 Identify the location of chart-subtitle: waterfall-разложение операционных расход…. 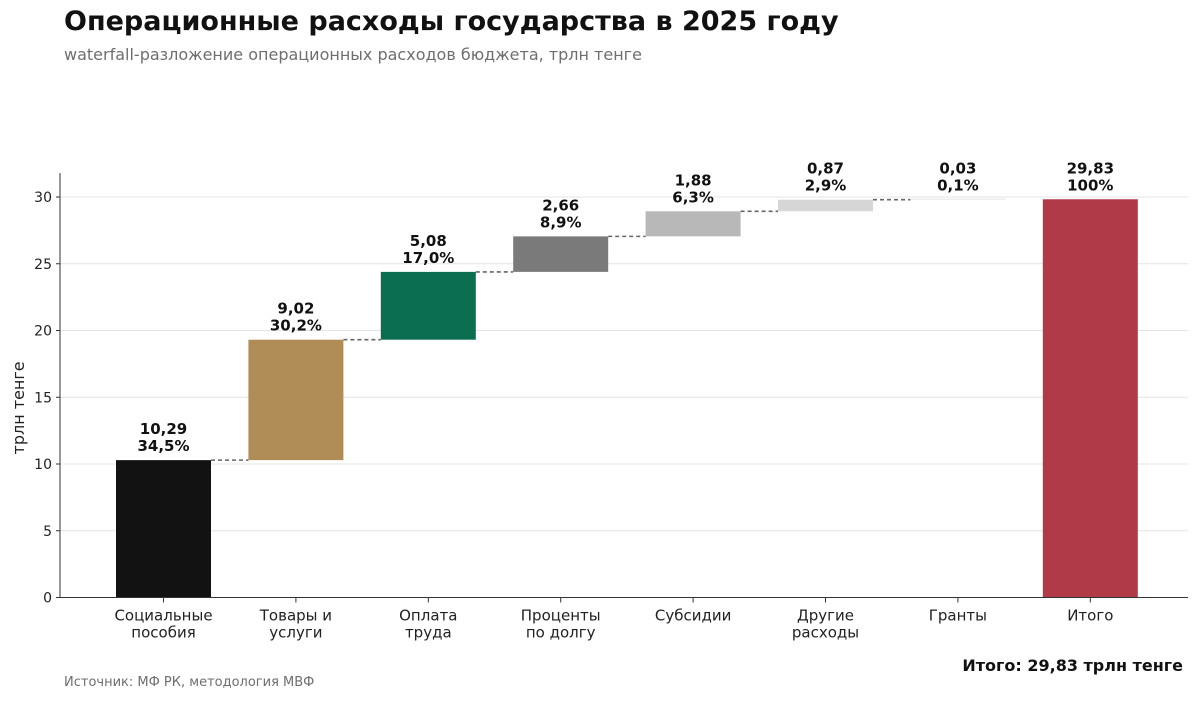
(353, 54).